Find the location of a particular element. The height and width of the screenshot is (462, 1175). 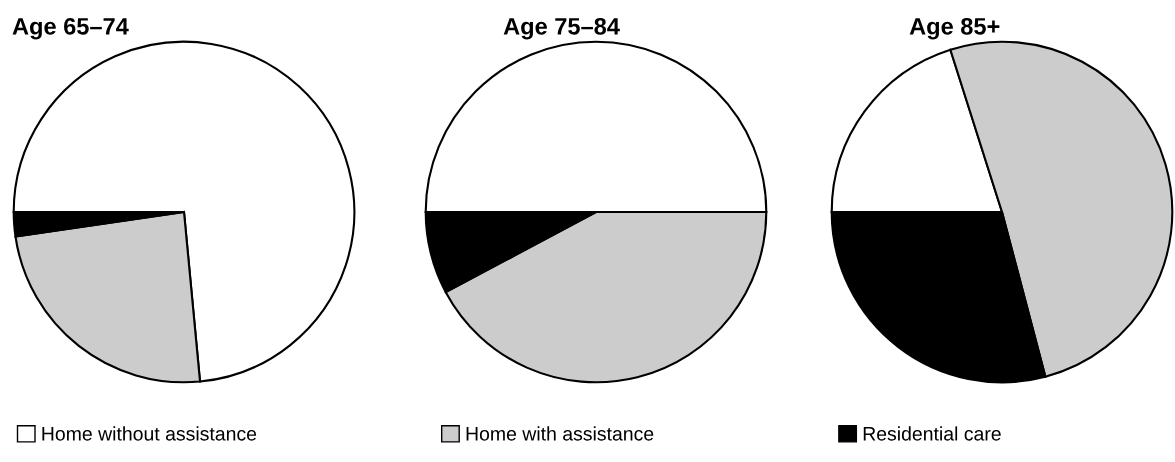

legend-label: Home with assistance is located at coordinates (560, 433).